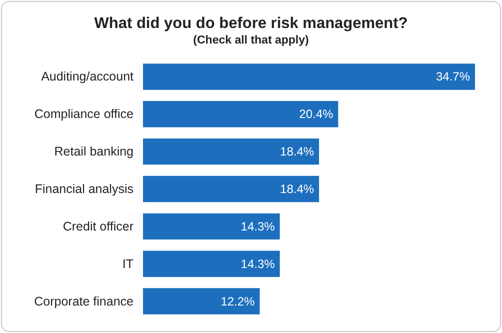 The width and height of the screenshot is (502, 333). What do you see at coordinates (238, 301) in the screenshot?
I see `data-label: 12.2%` at bounding box center [238, 301].